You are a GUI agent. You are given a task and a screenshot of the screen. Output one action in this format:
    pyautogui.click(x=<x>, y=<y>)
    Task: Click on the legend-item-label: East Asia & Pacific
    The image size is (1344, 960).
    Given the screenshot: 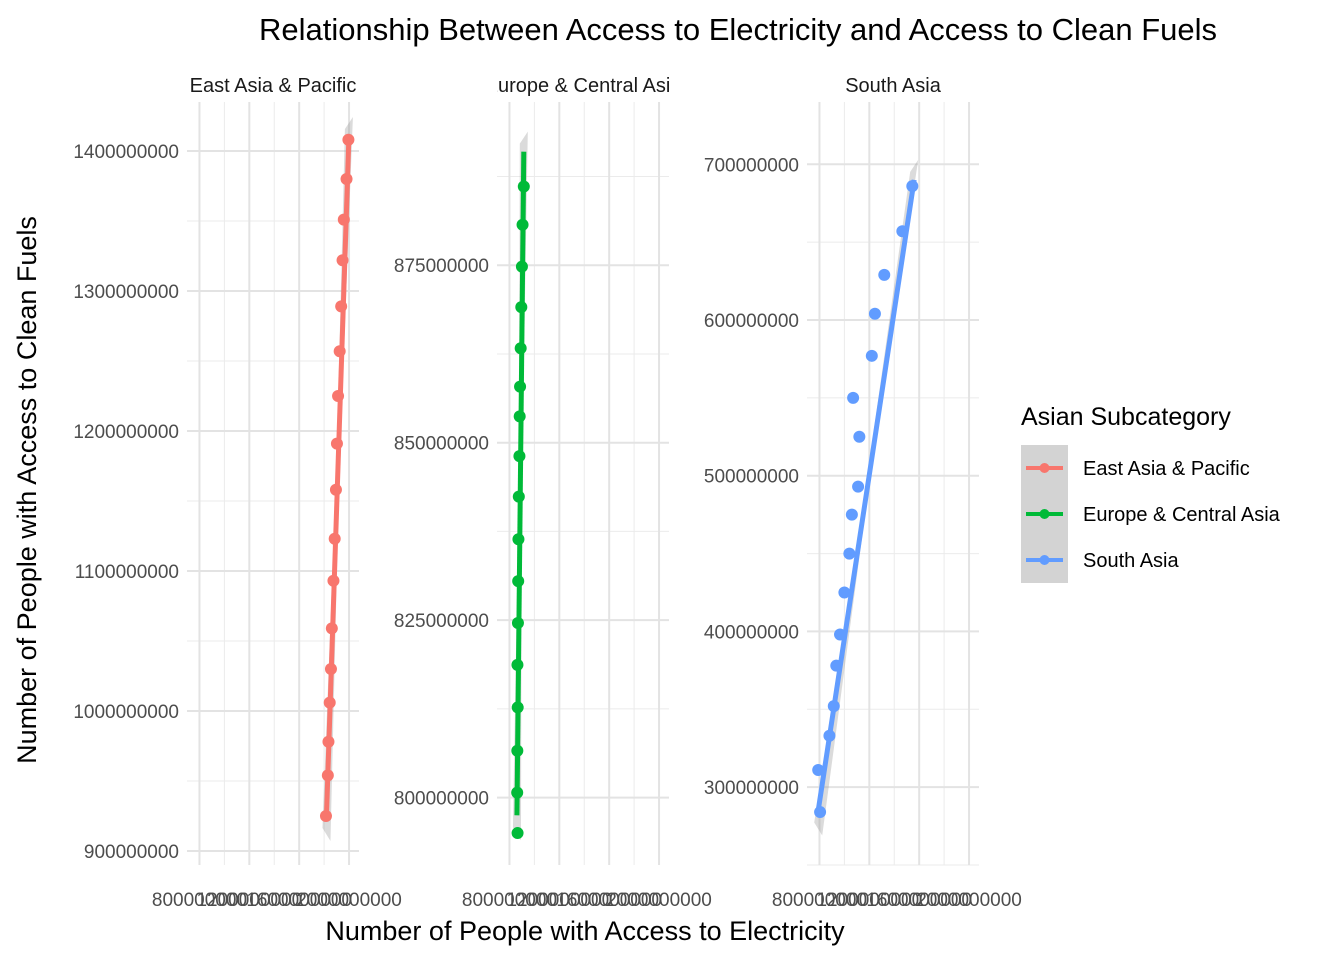 What is the action you would take?
    pyautogui.click(x=1166, y=469)
    